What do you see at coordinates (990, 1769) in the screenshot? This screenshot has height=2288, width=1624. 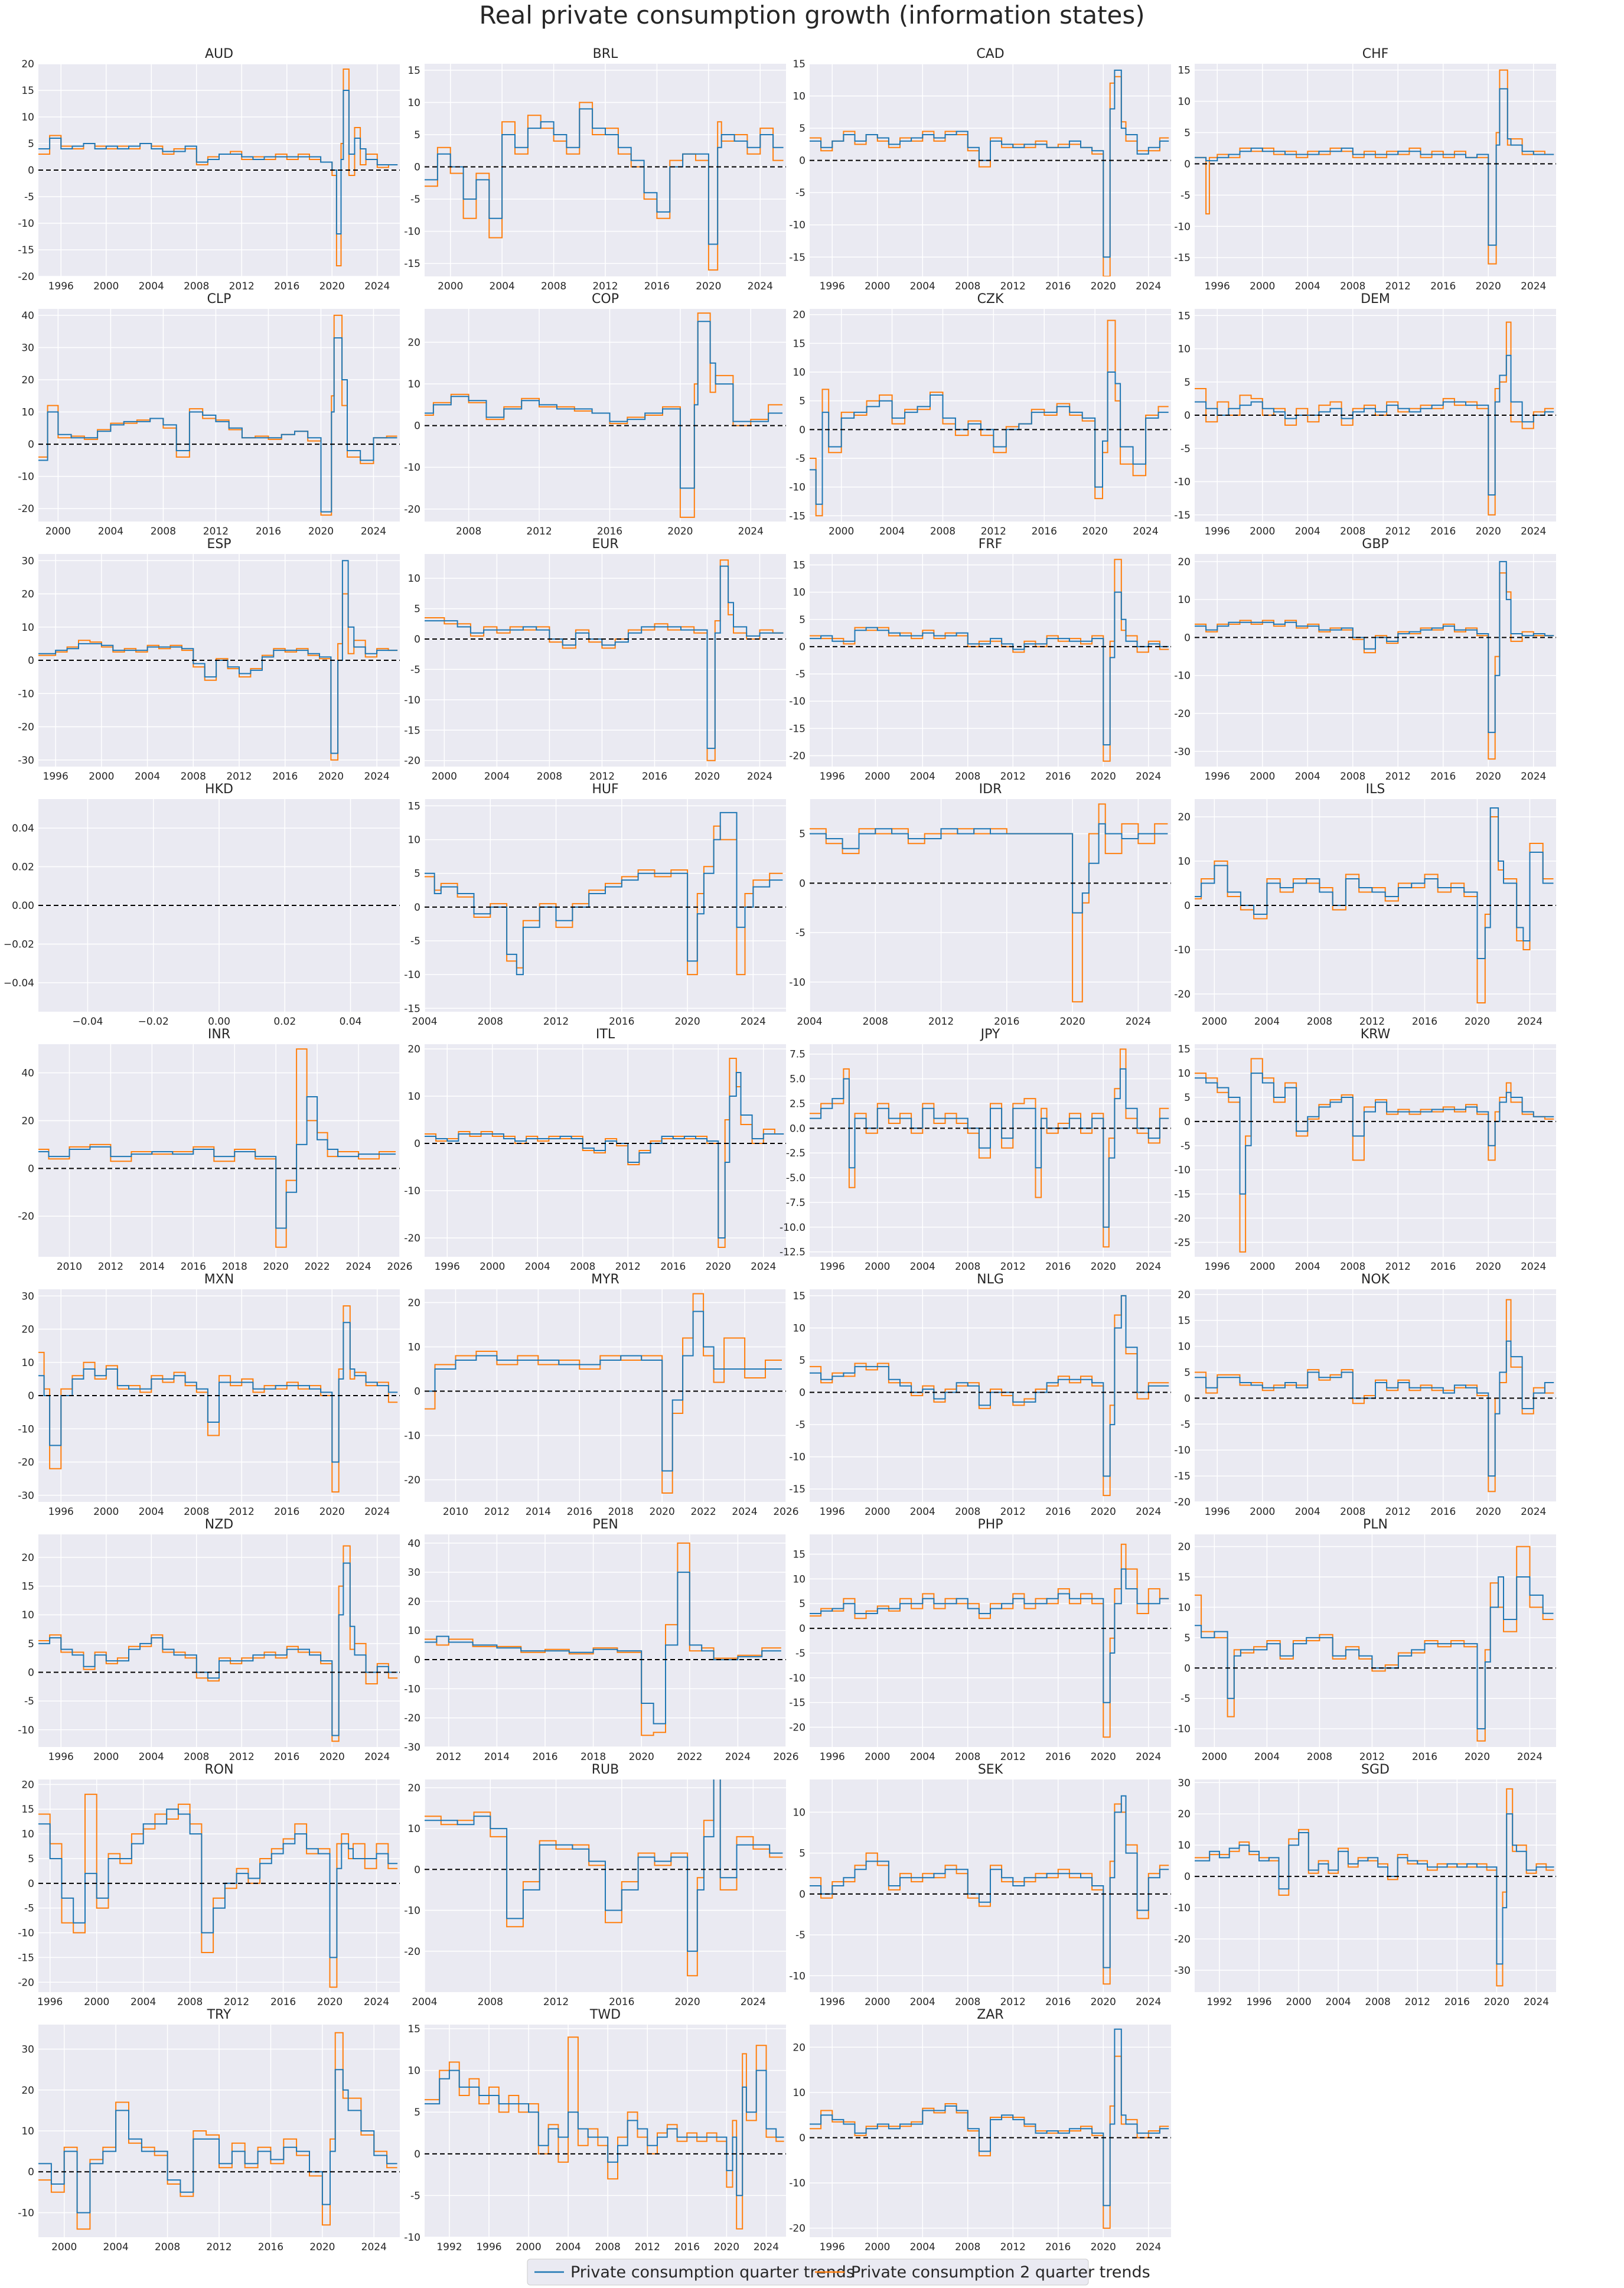 I see `panel-title: SEK` at bounding box center [990, 1769].